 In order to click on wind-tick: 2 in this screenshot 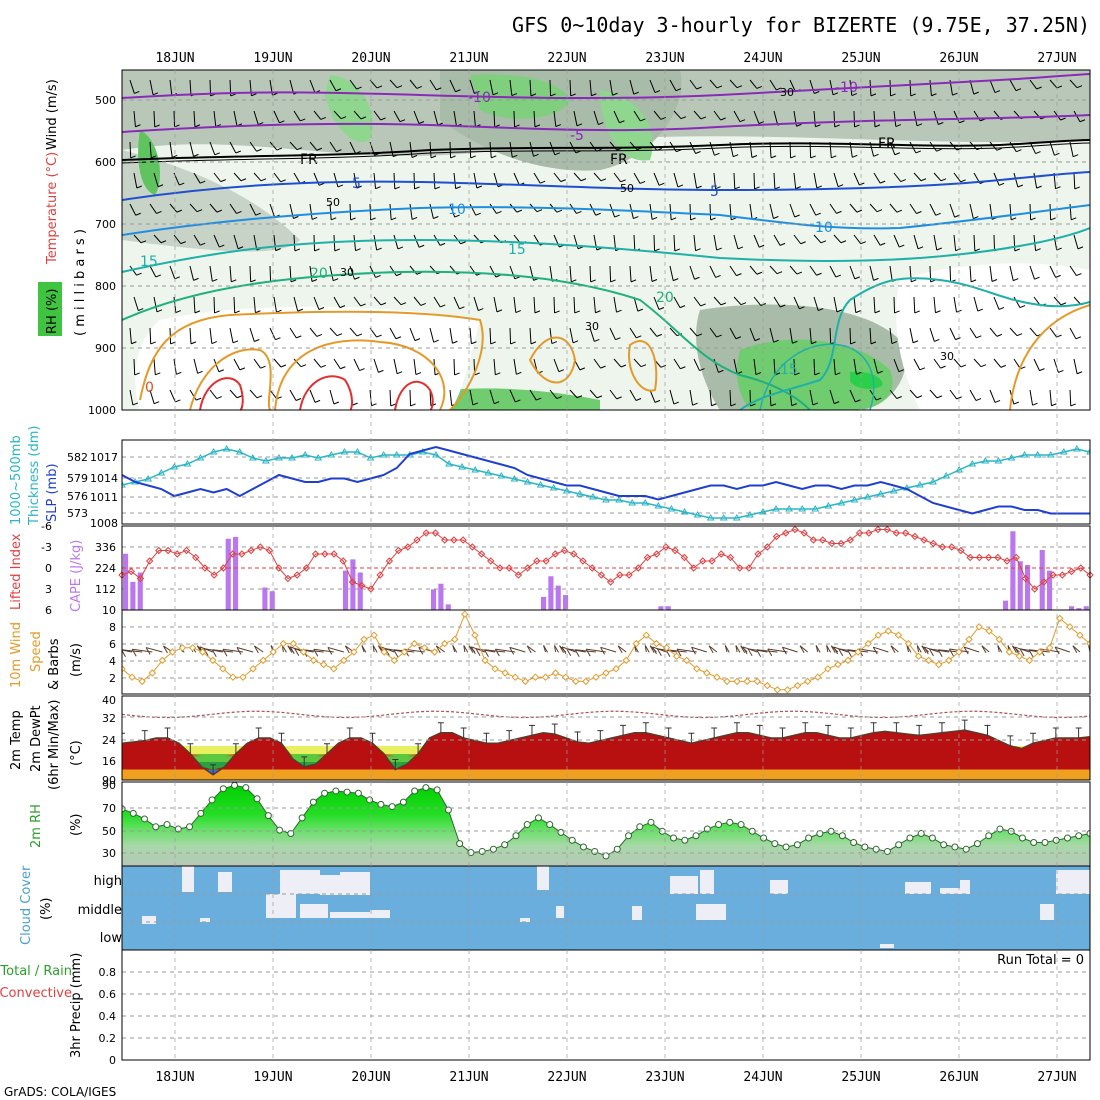, I will do `click(112, 678)`.